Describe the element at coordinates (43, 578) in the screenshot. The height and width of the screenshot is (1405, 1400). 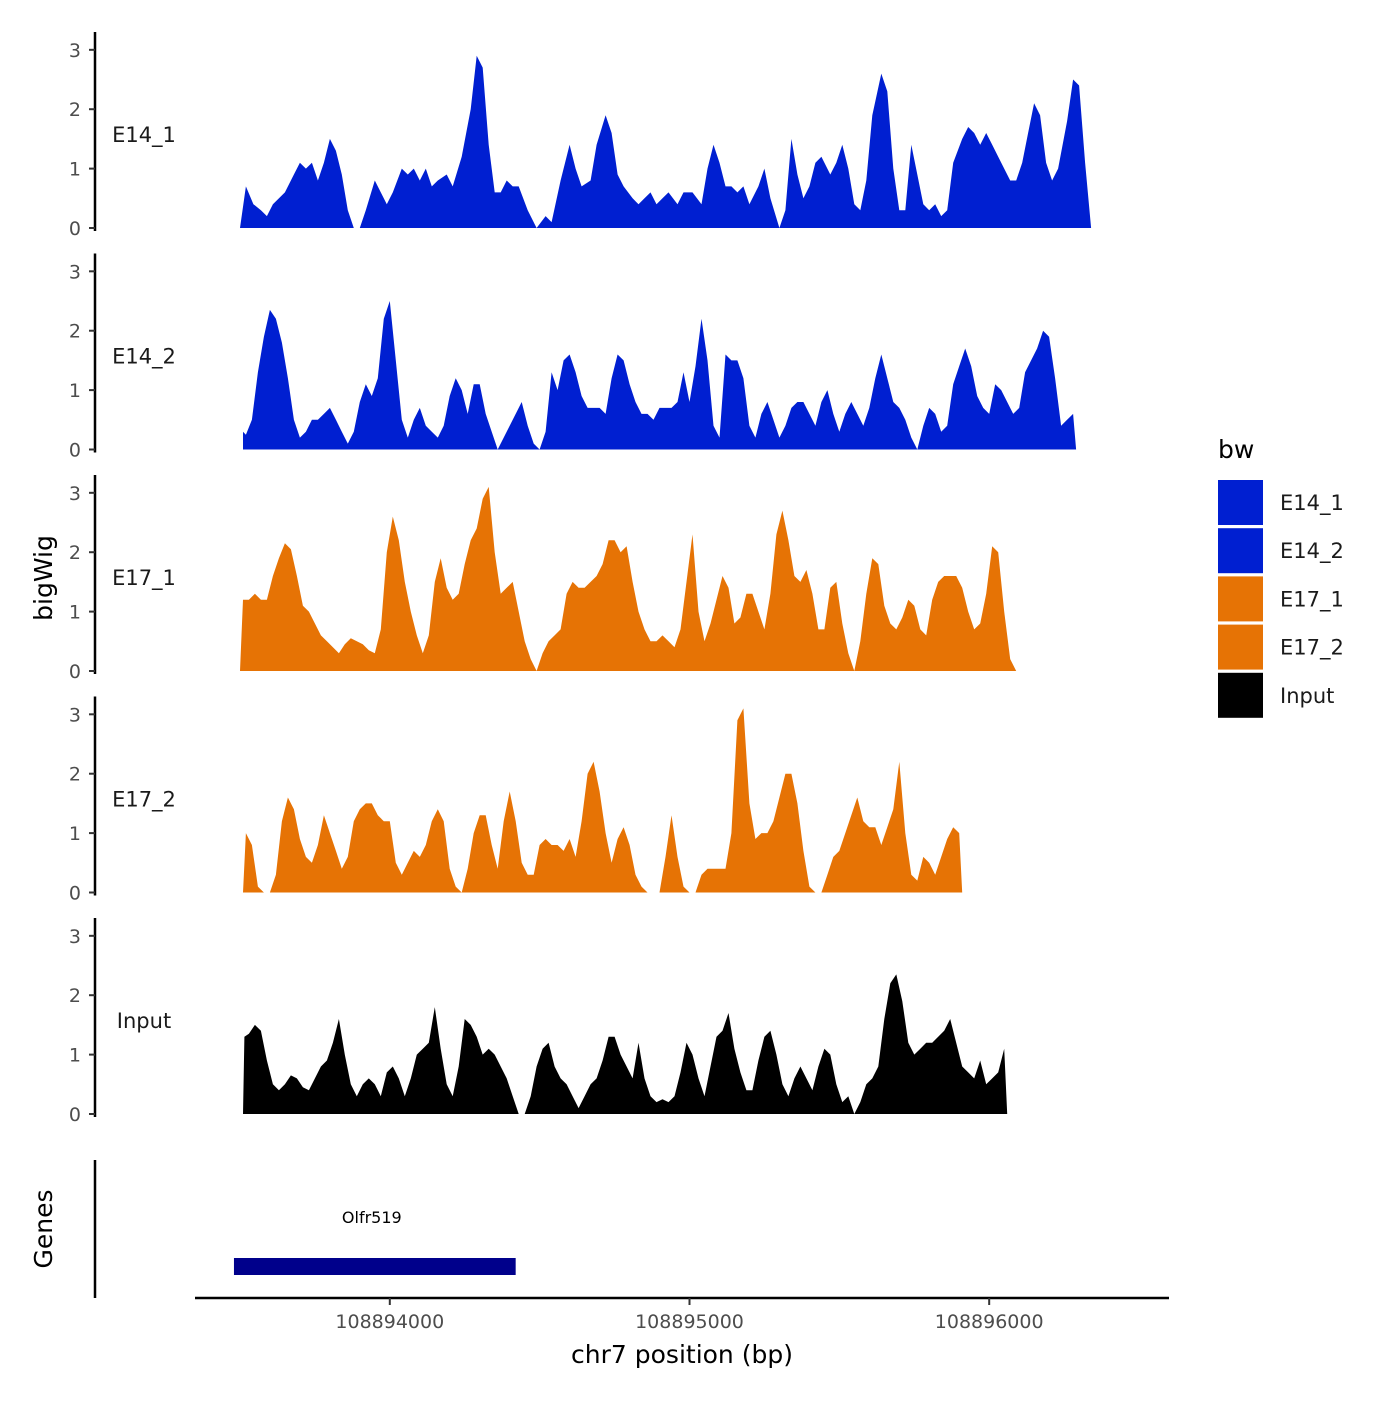
I see `y-axis-title: bigWig` at that location.